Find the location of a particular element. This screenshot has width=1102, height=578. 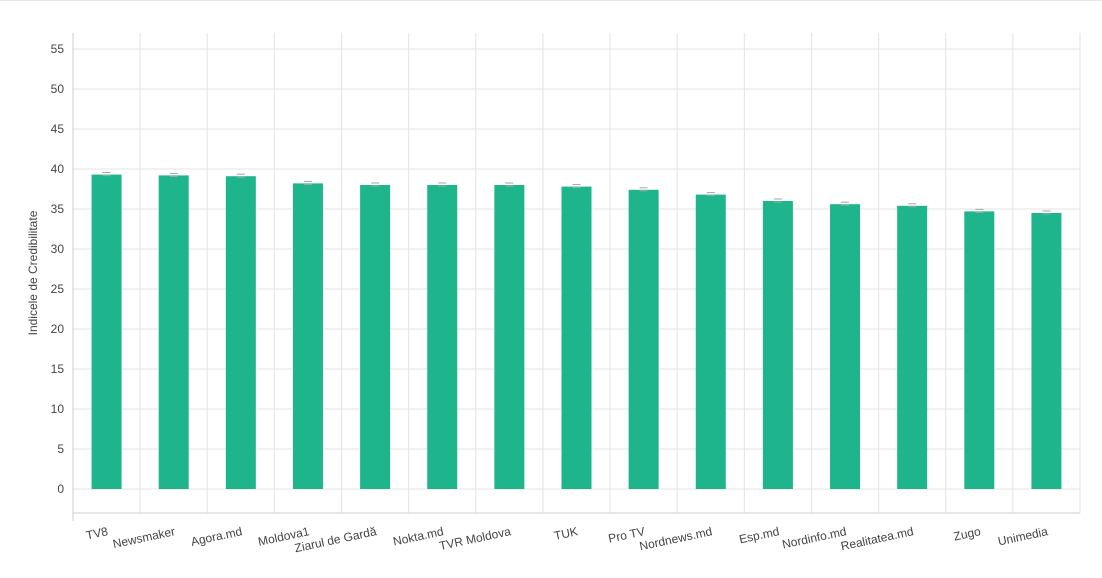

x-tick-label: Newsmaker is located at coordinates (143, 537).